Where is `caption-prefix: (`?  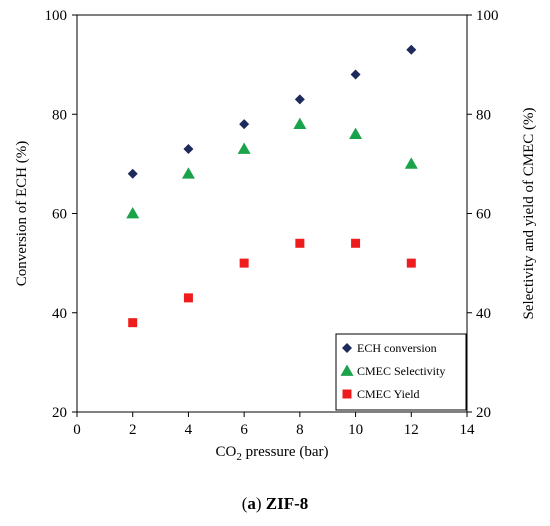 caption-prefix: ( is located at coordinates (244, 503).